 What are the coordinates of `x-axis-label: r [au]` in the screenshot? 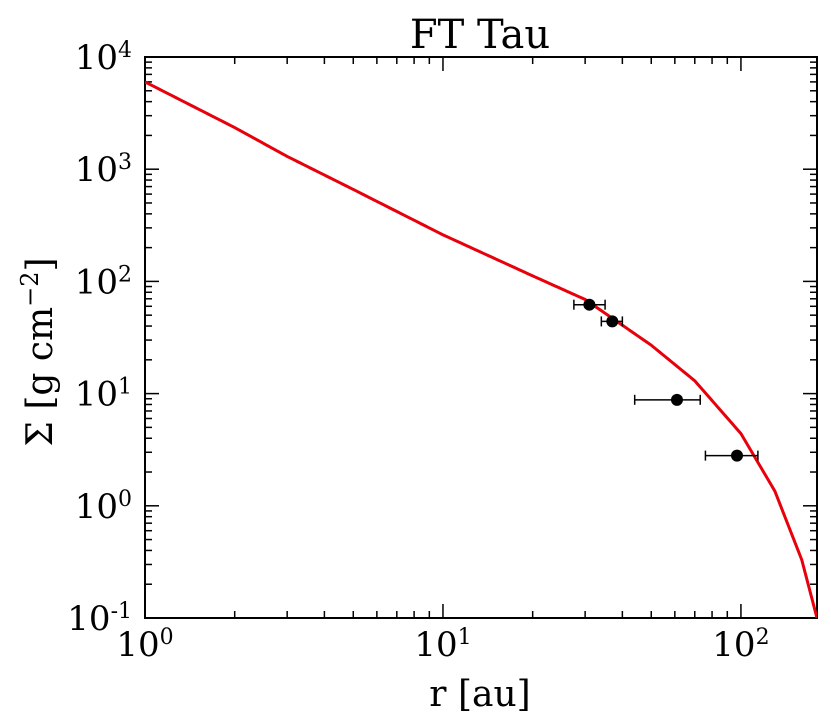 It's located at (479, 694).